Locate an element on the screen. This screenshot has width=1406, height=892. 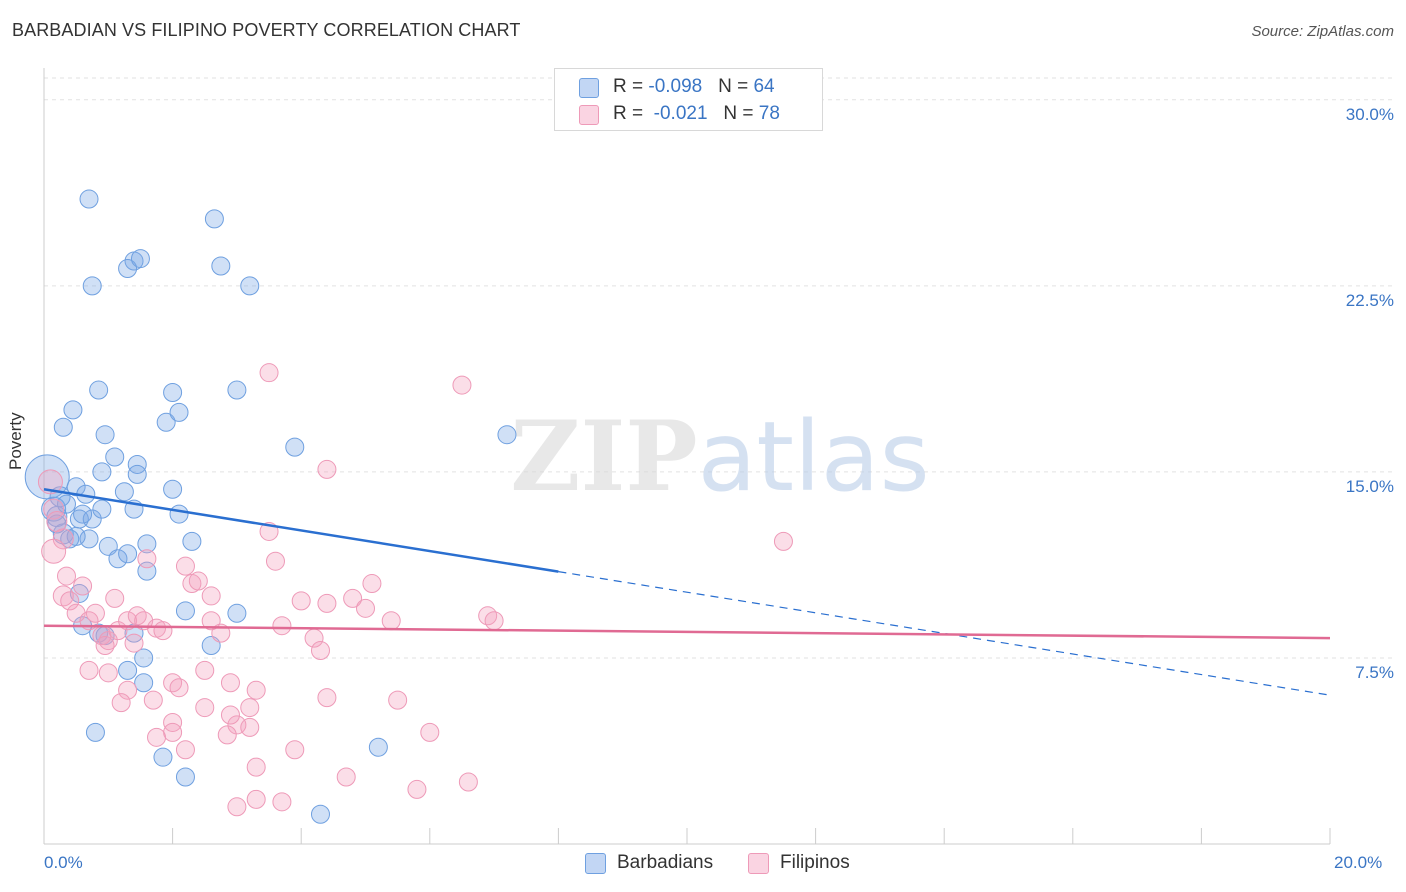
legend-swatch-blue is located at coordinates (589, 88).